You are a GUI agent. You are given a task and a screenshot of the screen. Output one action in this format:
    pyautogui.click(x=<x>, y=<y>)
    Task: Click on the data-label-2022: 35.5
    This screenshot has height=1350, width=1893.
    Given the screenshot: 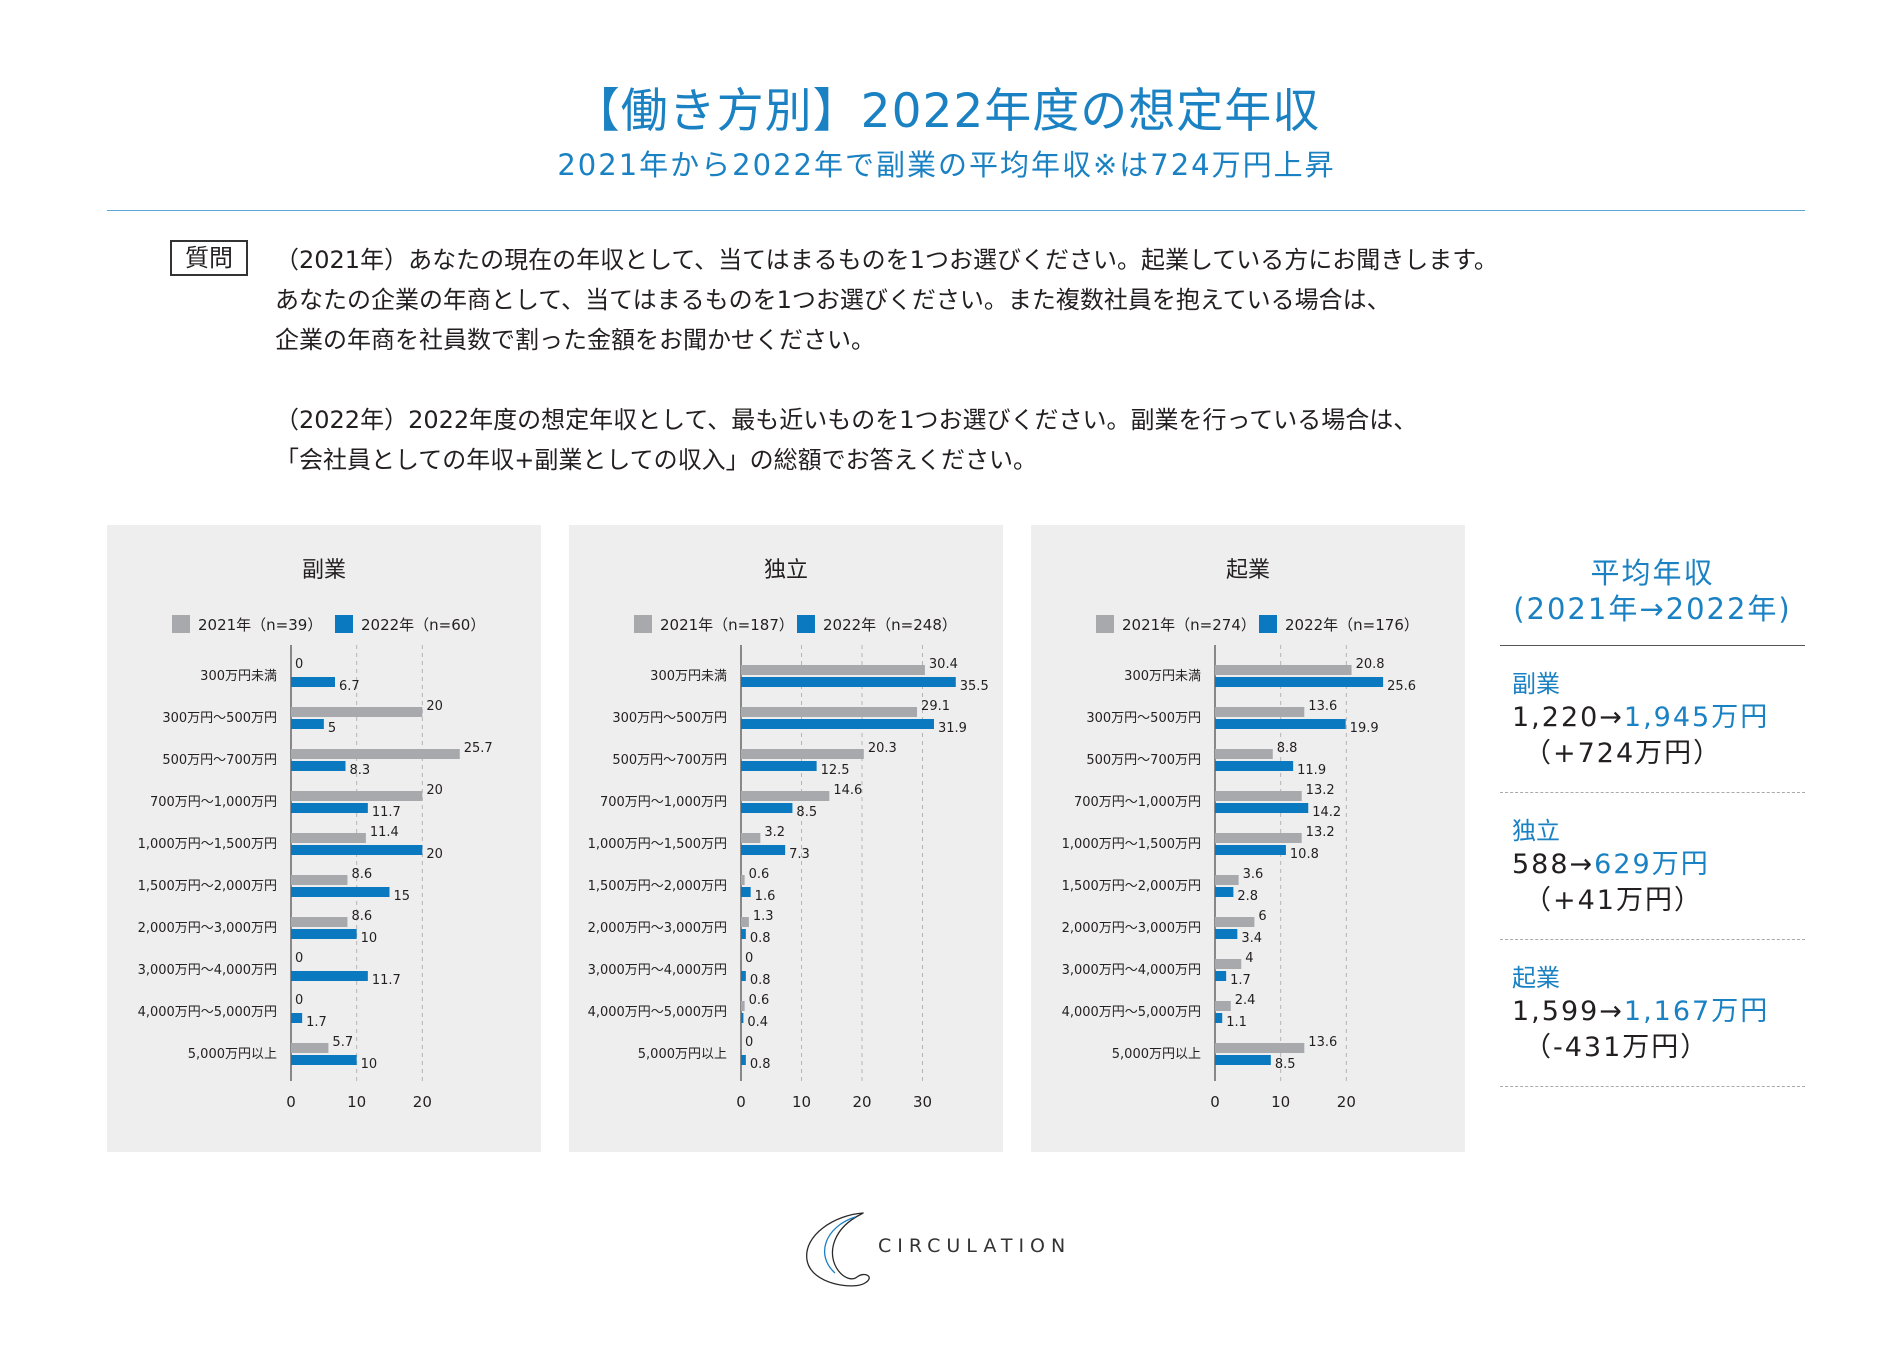 What is the action you would take?
    pyautogui.click(x=974, y=686)
    